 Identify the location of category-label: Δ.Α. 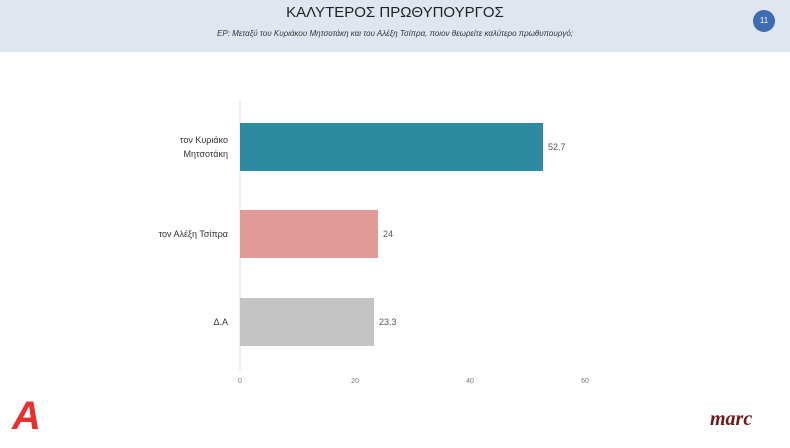
(220, 322).